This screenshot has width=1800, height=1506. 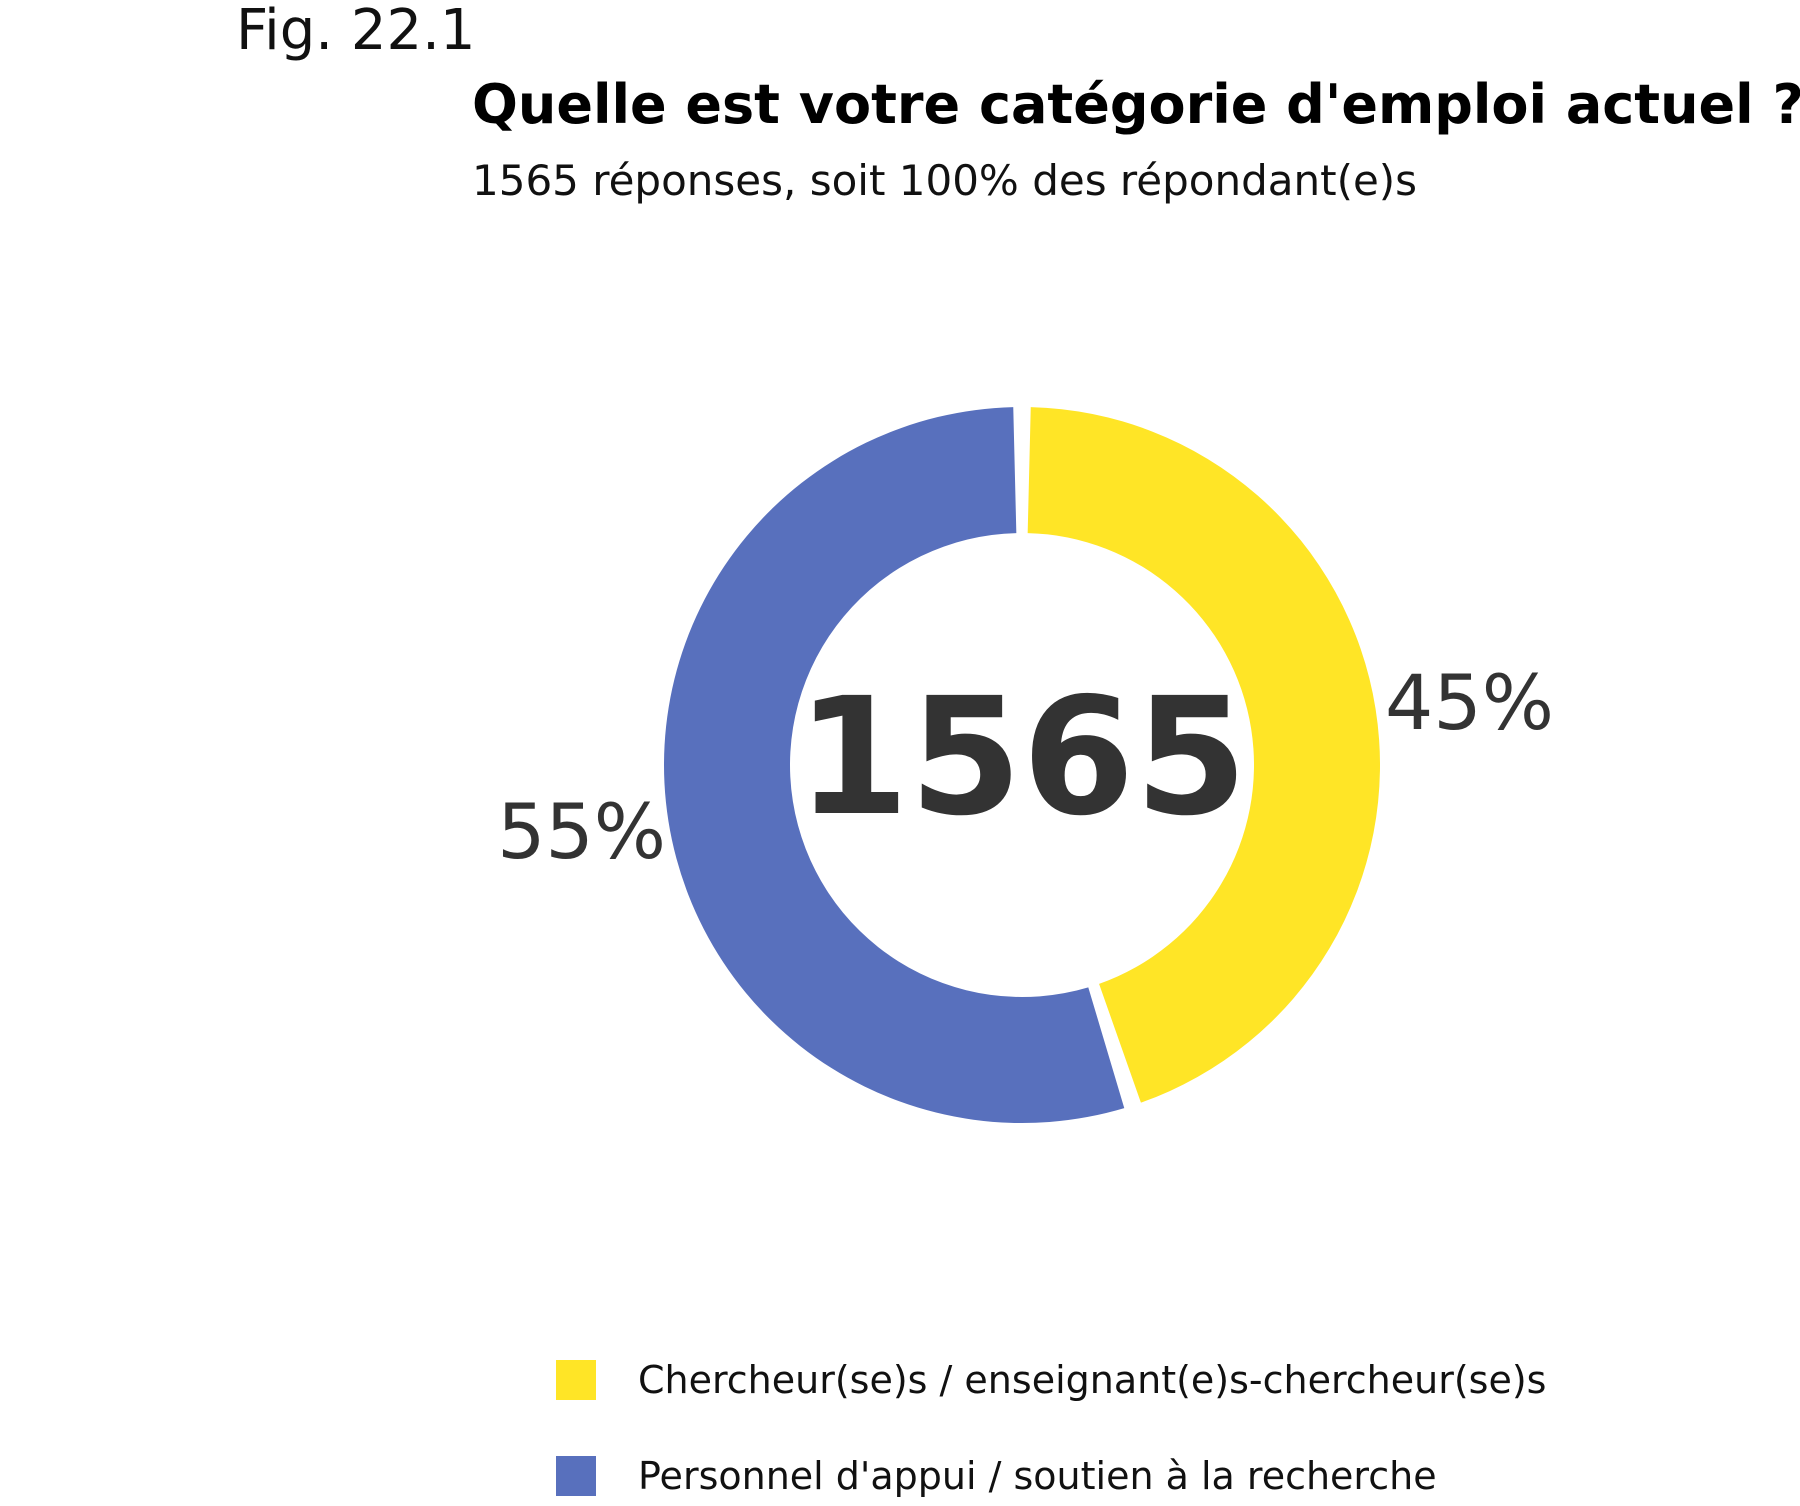 I want to click on center-total-label: 1565, so click(x=1022, y=758).